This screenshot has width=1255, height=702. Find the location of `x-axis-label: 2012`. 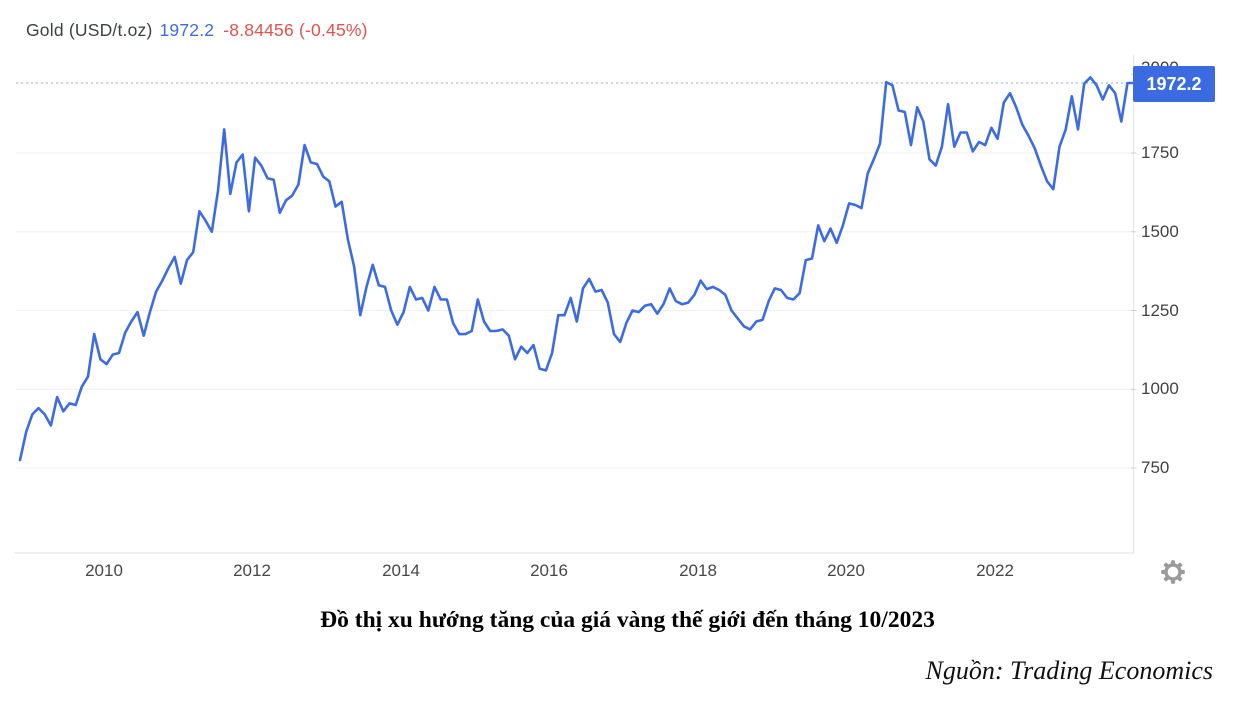

x-axis-label: 2012 is located at coordinates (252, 570).